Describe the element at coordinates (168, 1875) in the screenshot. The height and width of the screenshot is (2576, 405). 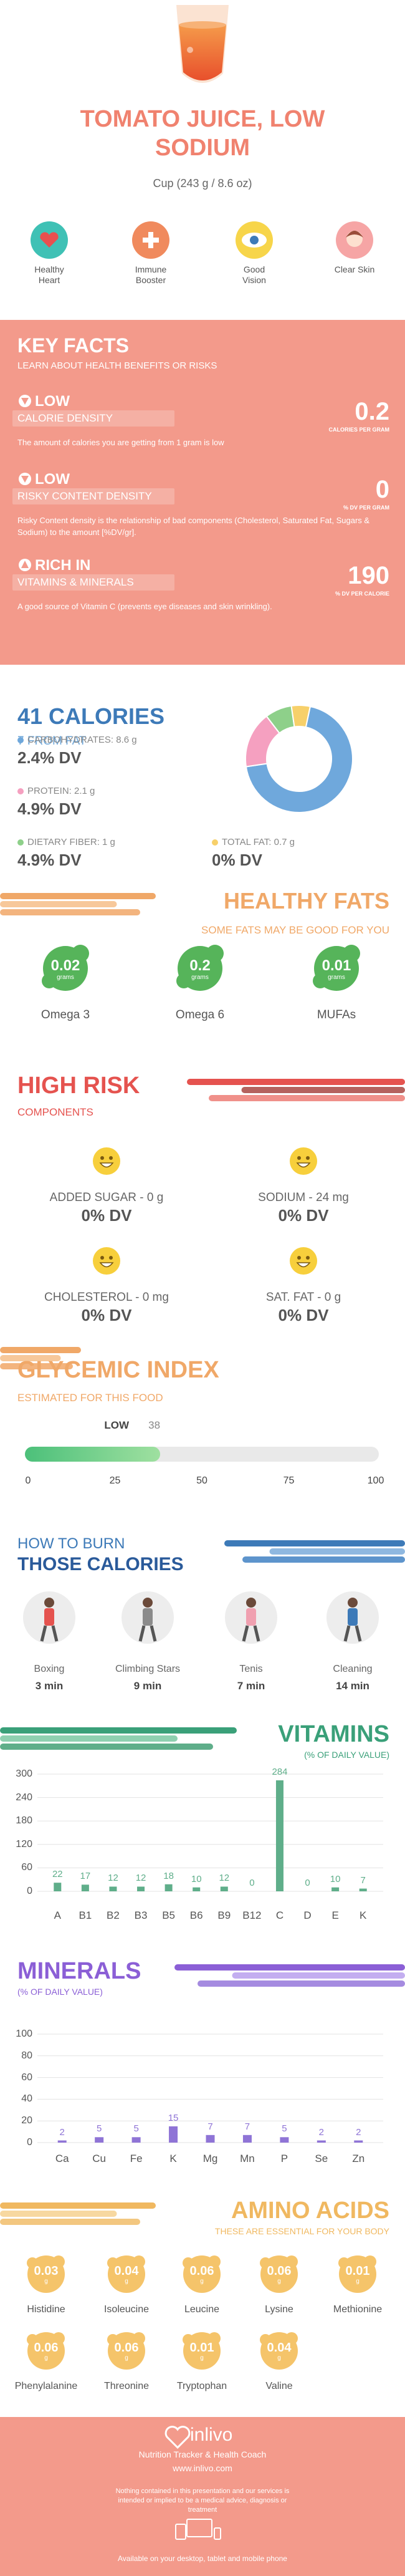
I see `bar-value-label: 18` at that location.